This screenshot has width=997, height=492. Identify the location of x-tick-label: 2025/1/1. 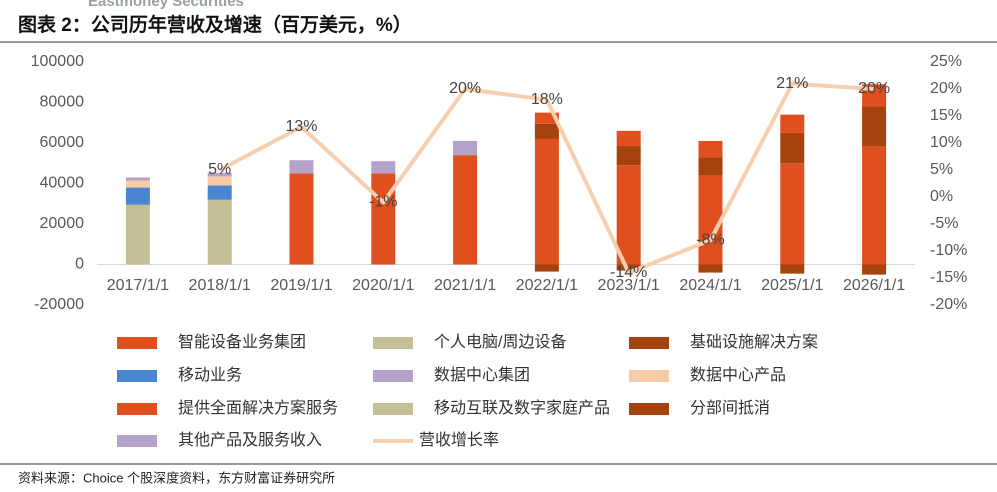
(792, 285).